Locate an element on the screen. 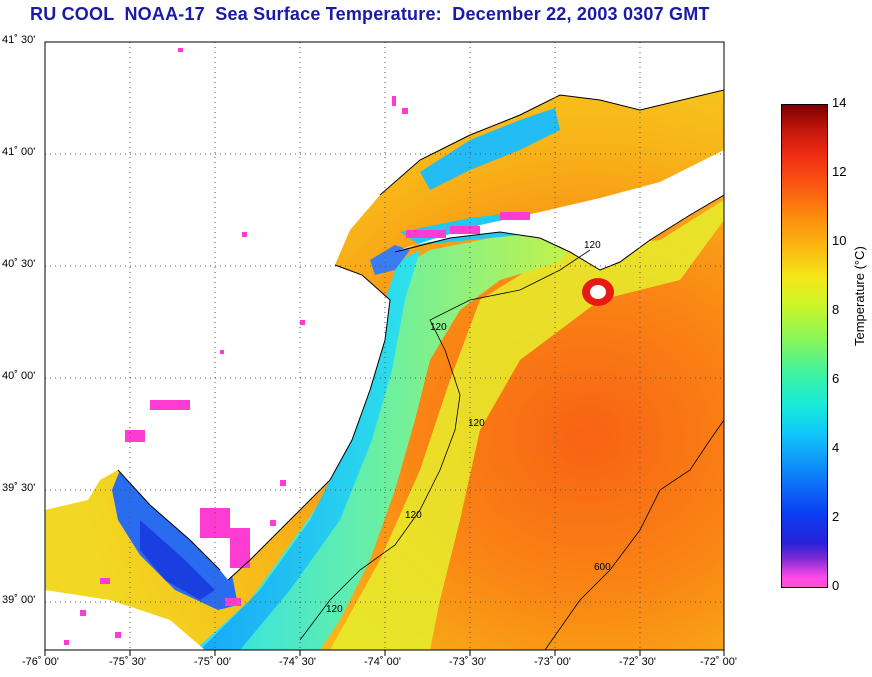  lon-label: -74˚ 30' is located at coordinates (297, 662).